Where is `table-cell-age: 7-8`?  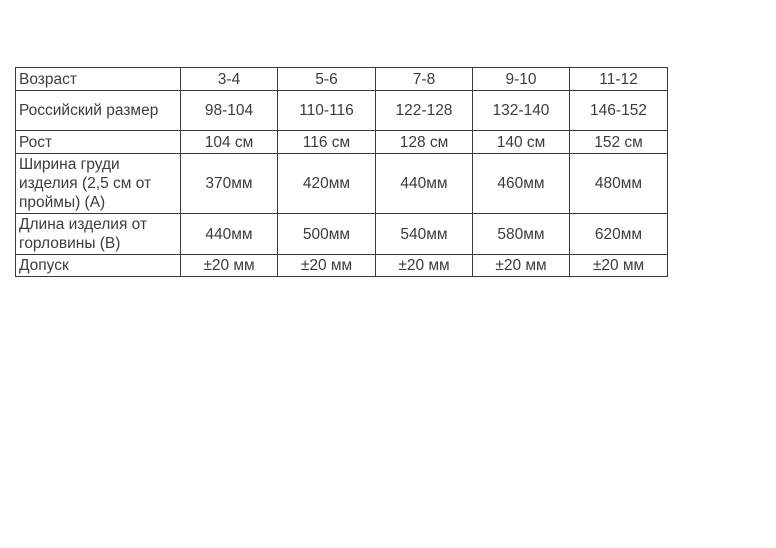 table-cell-age: 7-8 is located at coordinates (424, 79).